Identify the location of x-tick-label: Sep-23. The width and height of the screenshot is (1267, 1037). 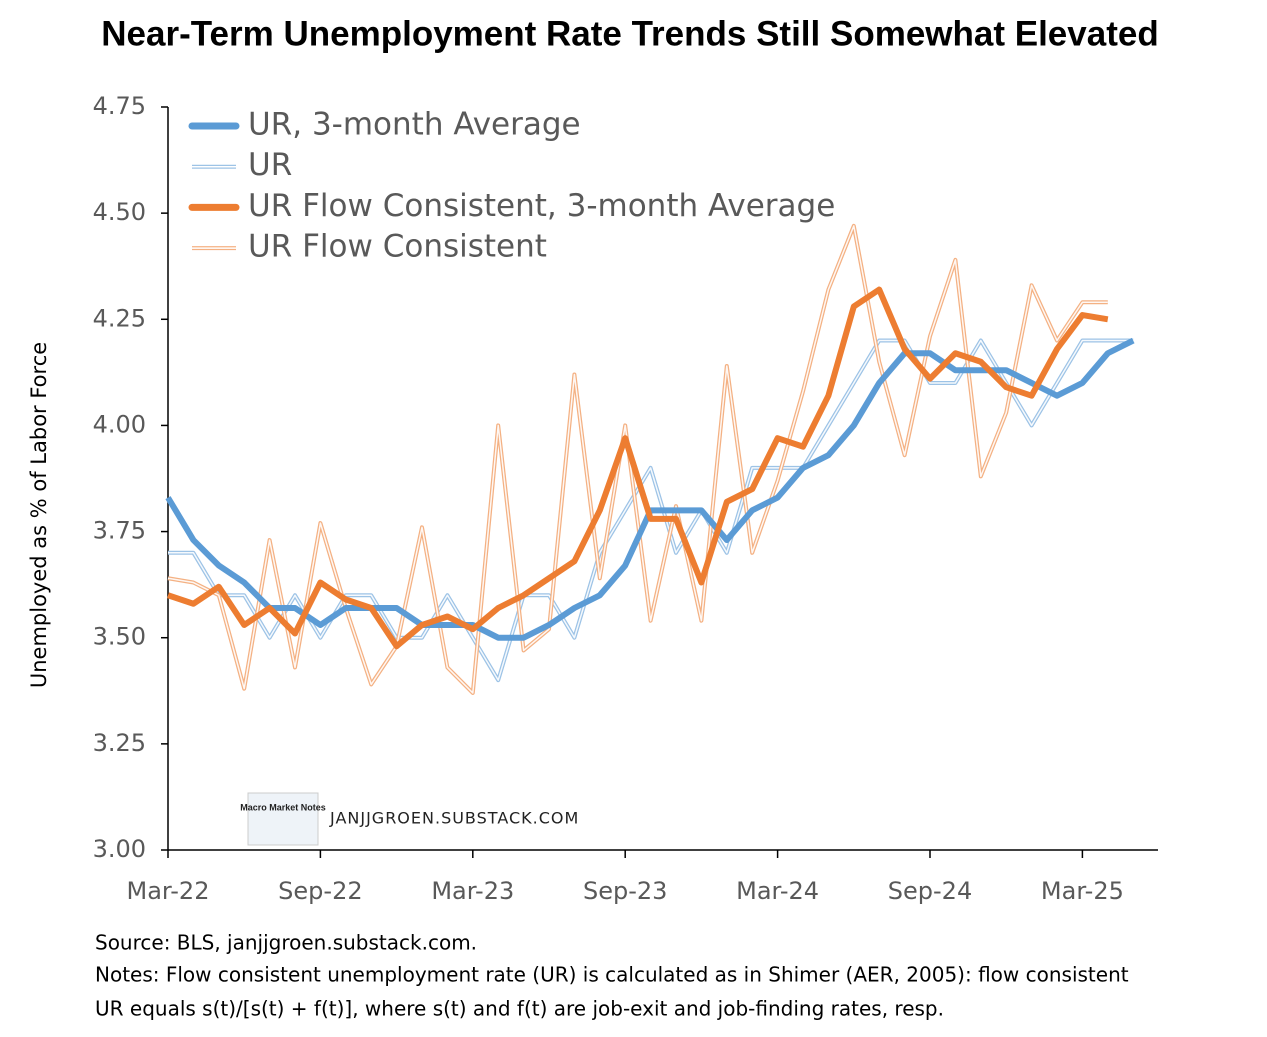
(625, 891).